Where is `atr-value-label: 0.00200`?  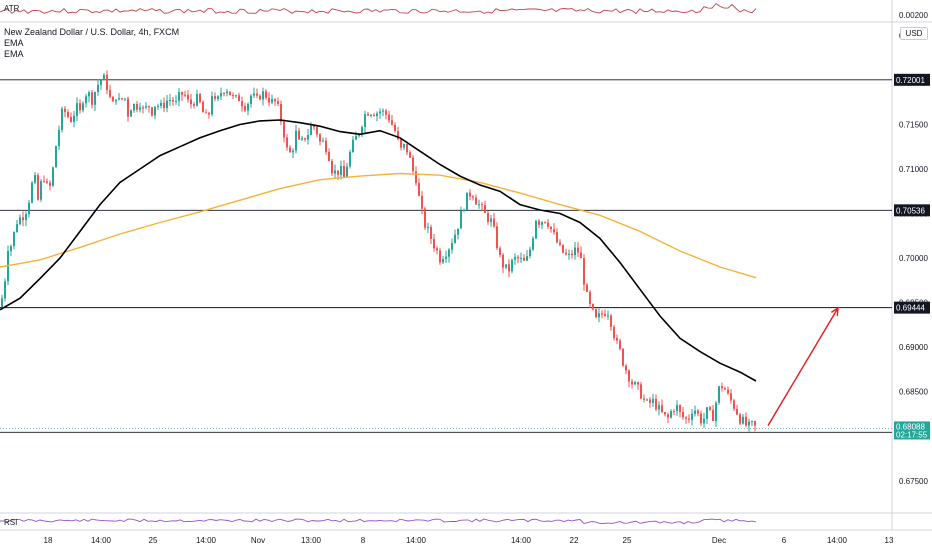
atr-value-label: 0.00200 is located at coordinates (913, 15).